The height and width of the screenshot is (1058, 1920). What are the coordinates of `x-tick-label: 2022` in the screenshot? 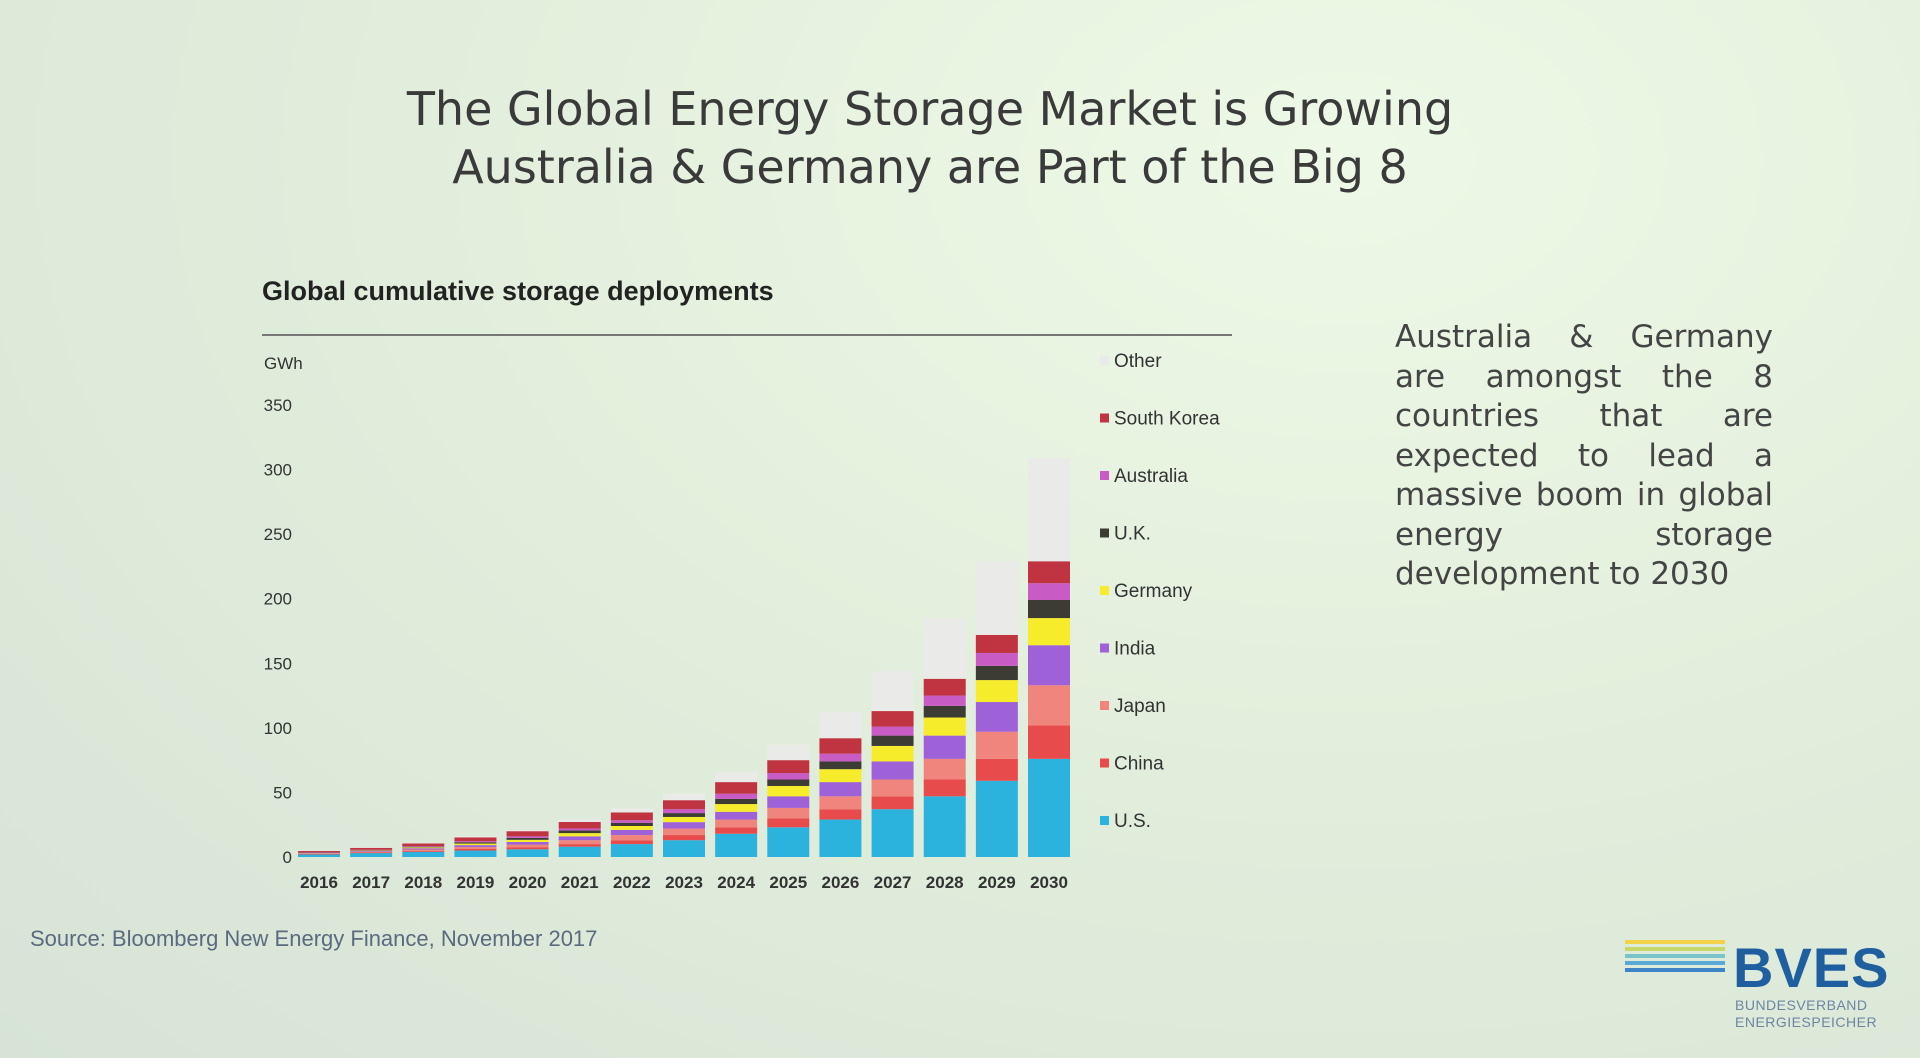 It's located at (632, 882).